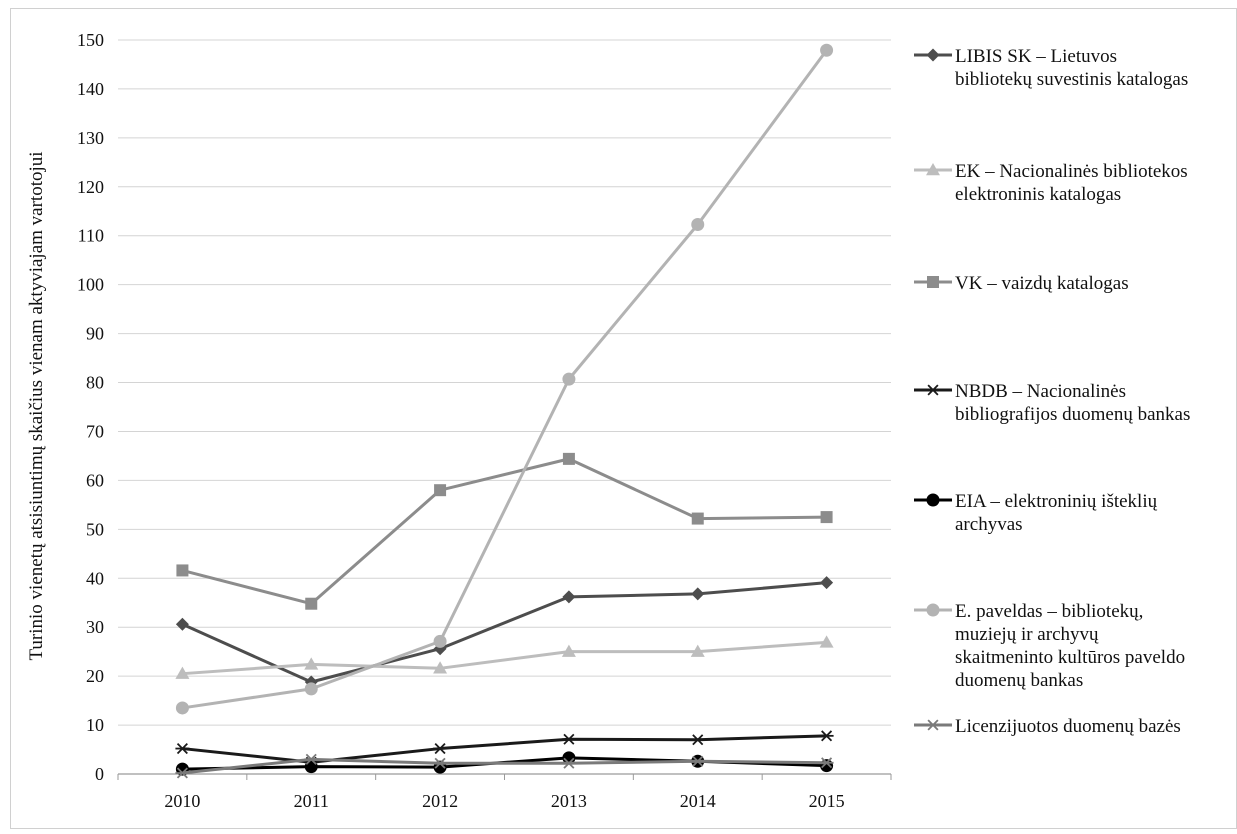  I want to click on y-tick-label: 60, so click(95, 480).